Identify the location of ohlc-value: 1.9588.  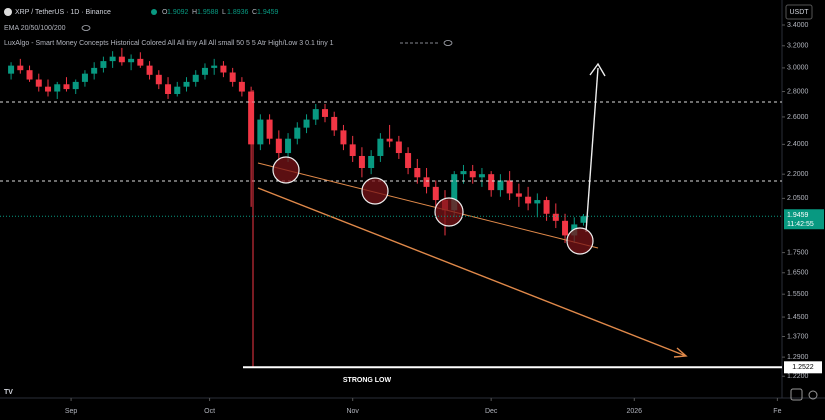
(208, 12).